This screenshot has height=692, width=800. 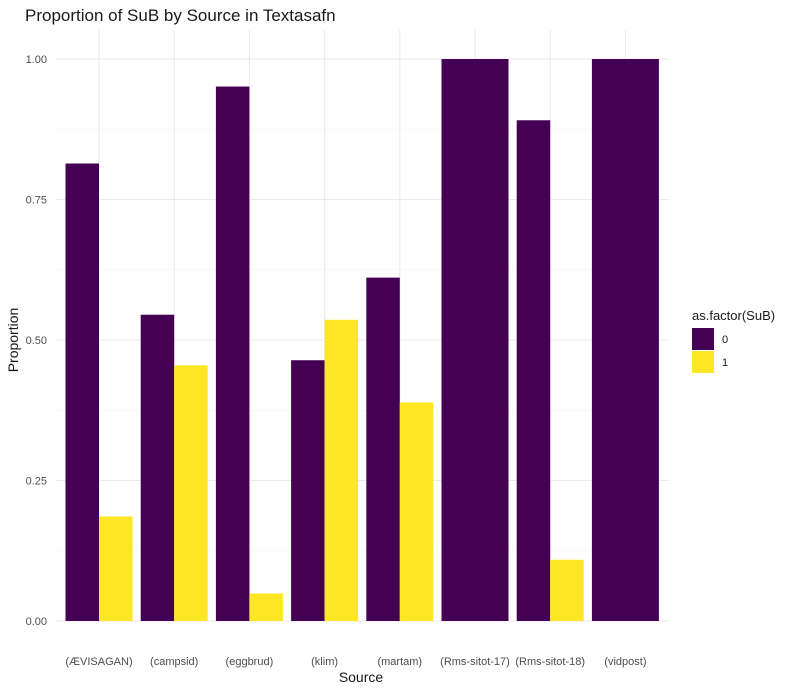 I want to click on x-tick-label: (Rms-sitot-17), so click(x=475, y=662).